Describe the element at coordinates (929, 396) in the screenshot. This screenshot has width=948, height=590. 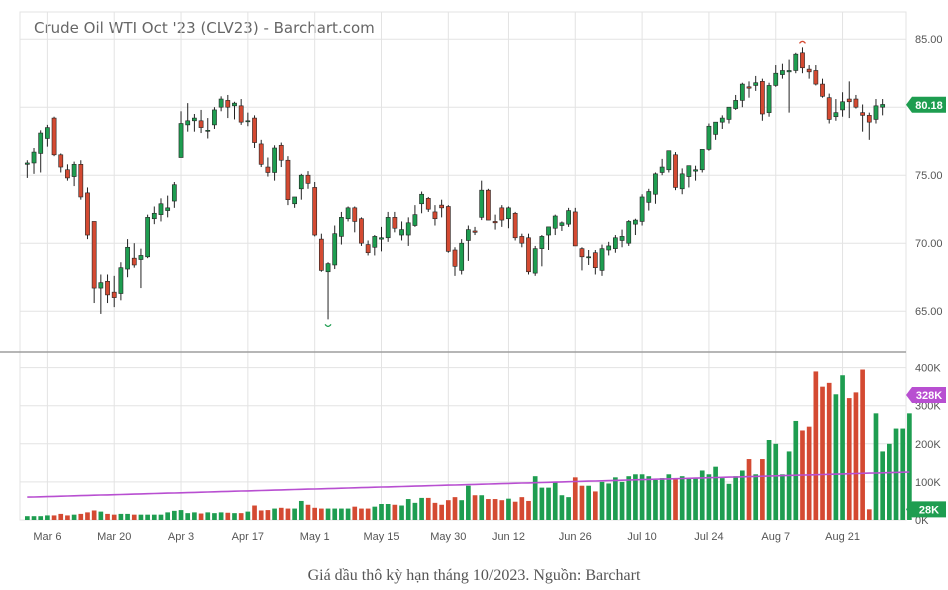
I see `open-interest-badge-label: 328K` at that location.